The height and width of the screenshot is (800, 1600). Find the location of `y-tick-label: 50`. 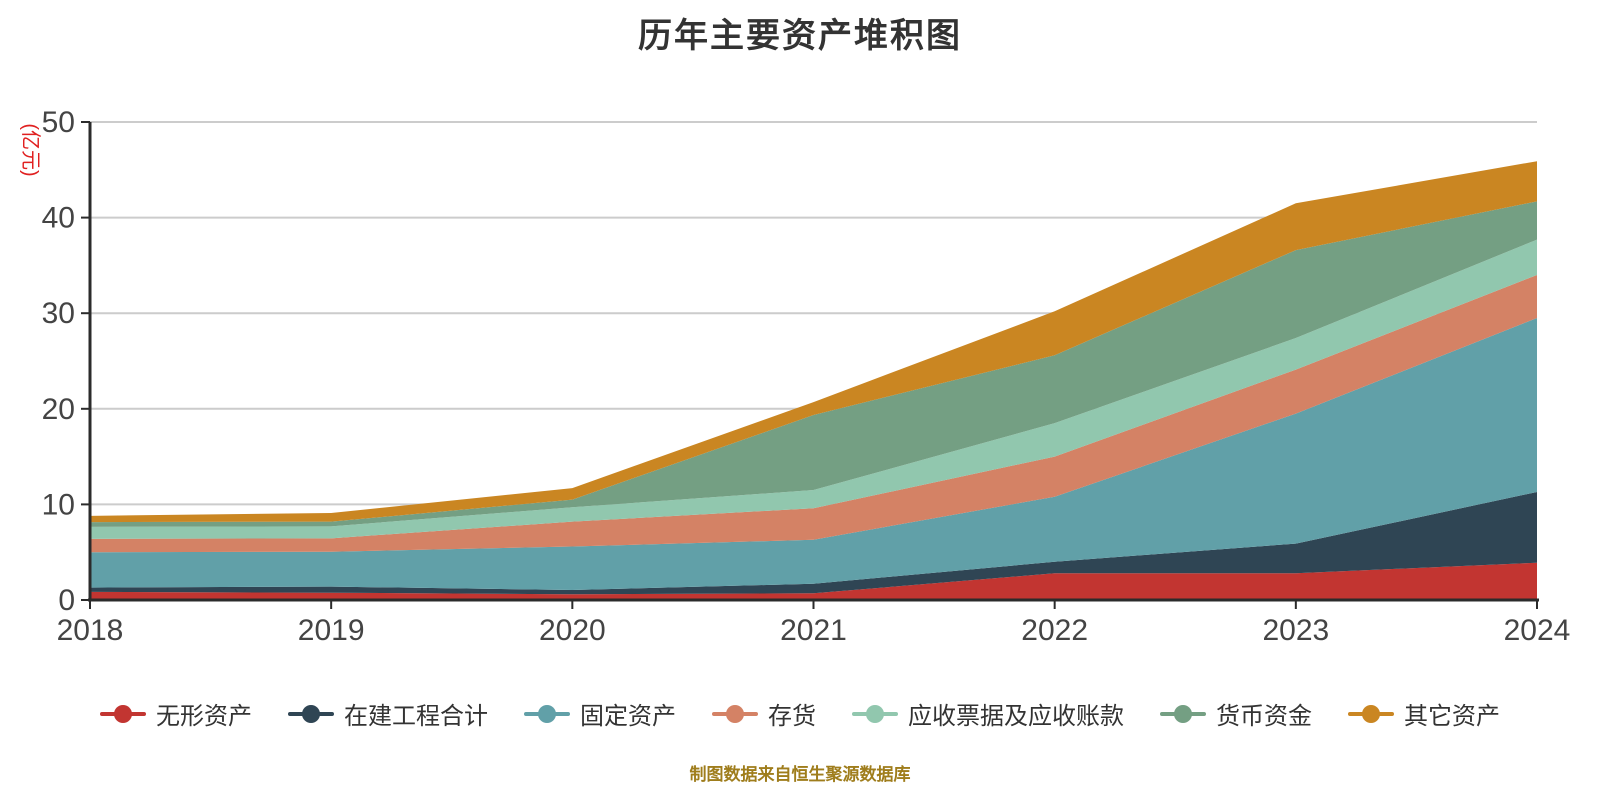

y-tick-label: 50 is located at coordinates (58, 122).